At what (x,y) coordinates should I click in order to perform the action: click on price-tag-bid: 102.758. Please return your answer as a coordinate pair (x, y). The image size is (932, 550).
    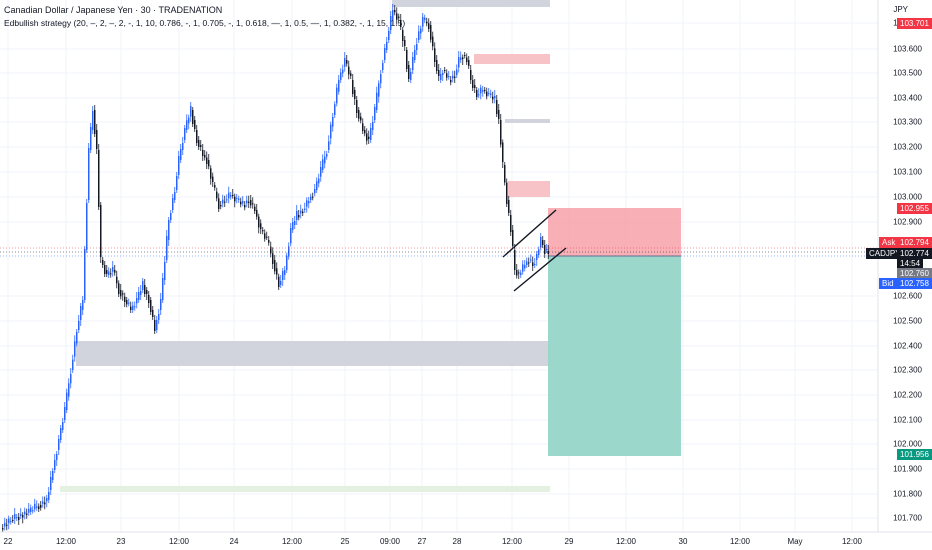
    Looking at the image, I should click on (914, 283).